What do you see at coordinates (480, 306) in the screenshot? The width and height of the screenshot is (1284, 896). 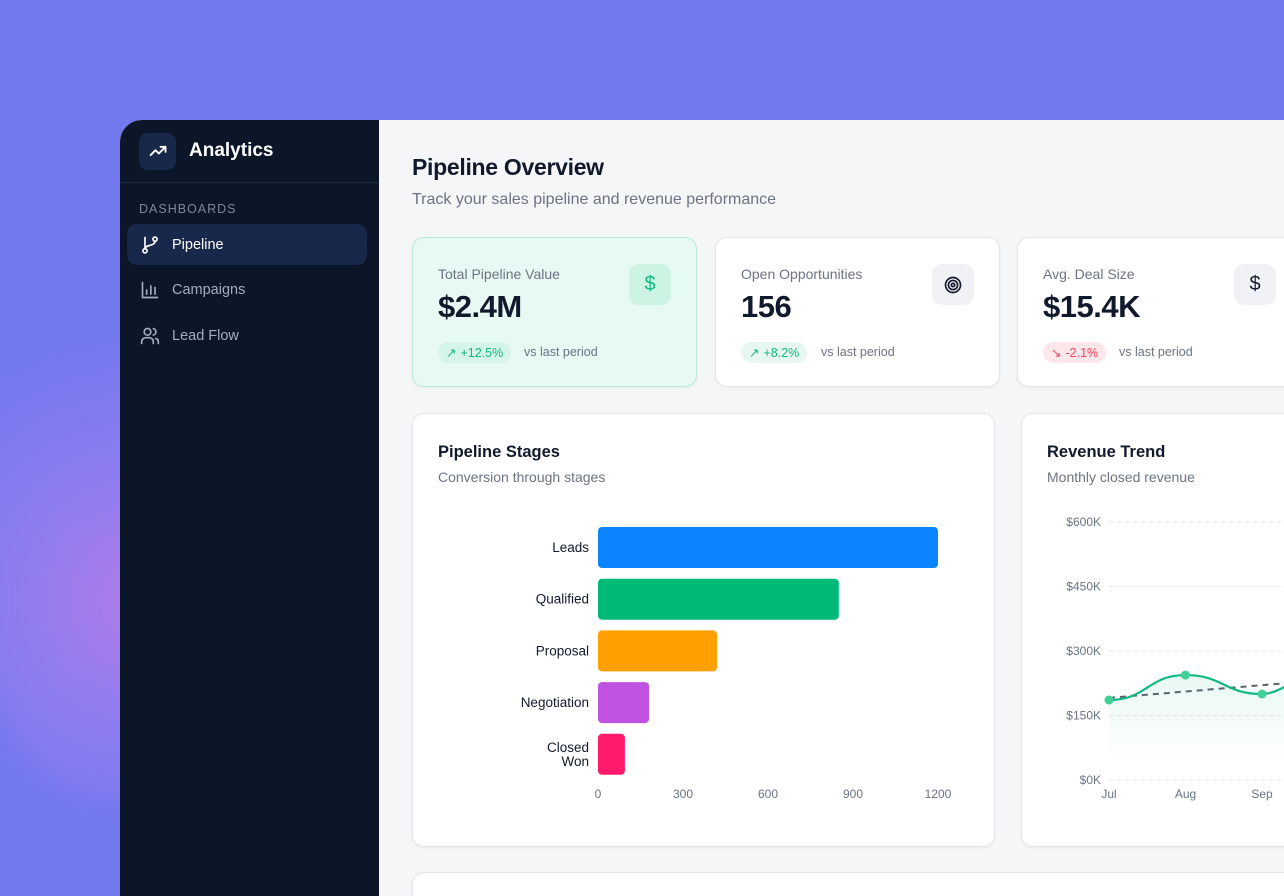 I see `kpi-value: $2.4M` at bounding box center [480, 306].